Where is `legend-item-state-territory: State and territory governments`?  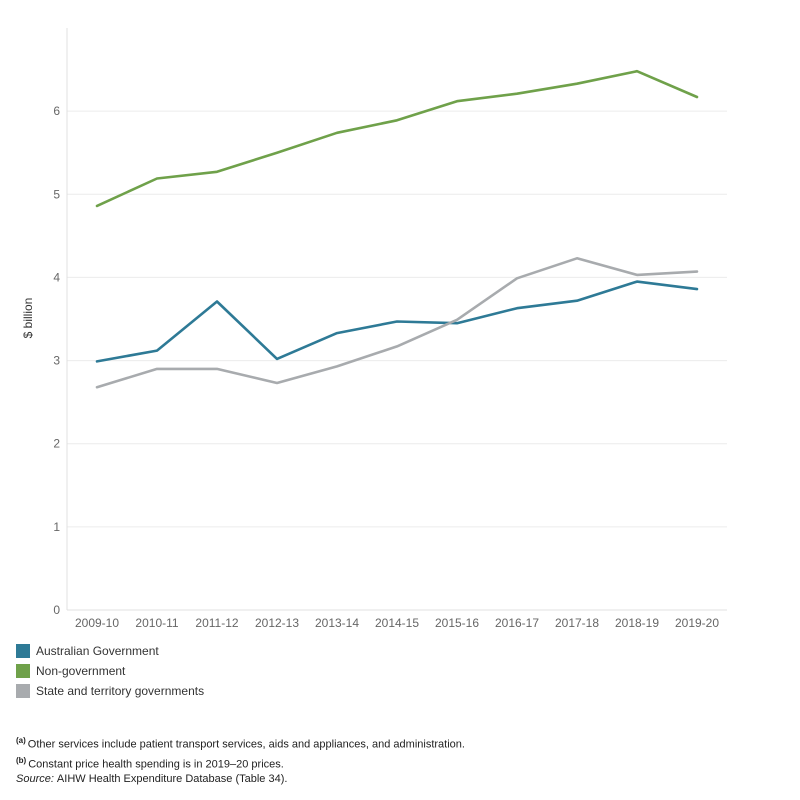 legend-item-state-territory: State and territory governments is located at coordinates (110, 691).